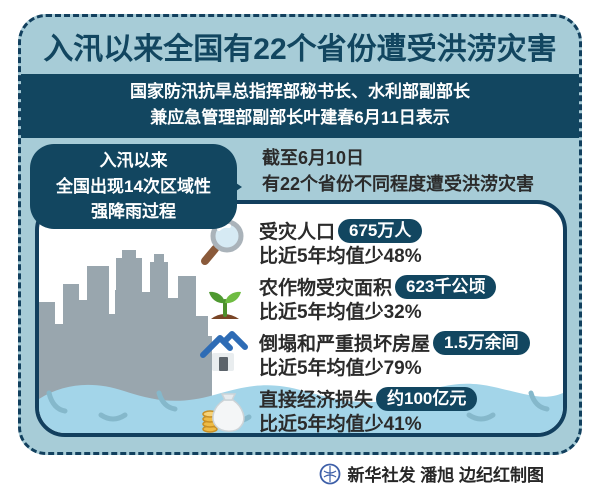 The image size is (600, 491). What do you see at coordinates (316, 400) in the screenshot?
I see `stat-label: 直接经济损失` at bounding box center [316, 400].